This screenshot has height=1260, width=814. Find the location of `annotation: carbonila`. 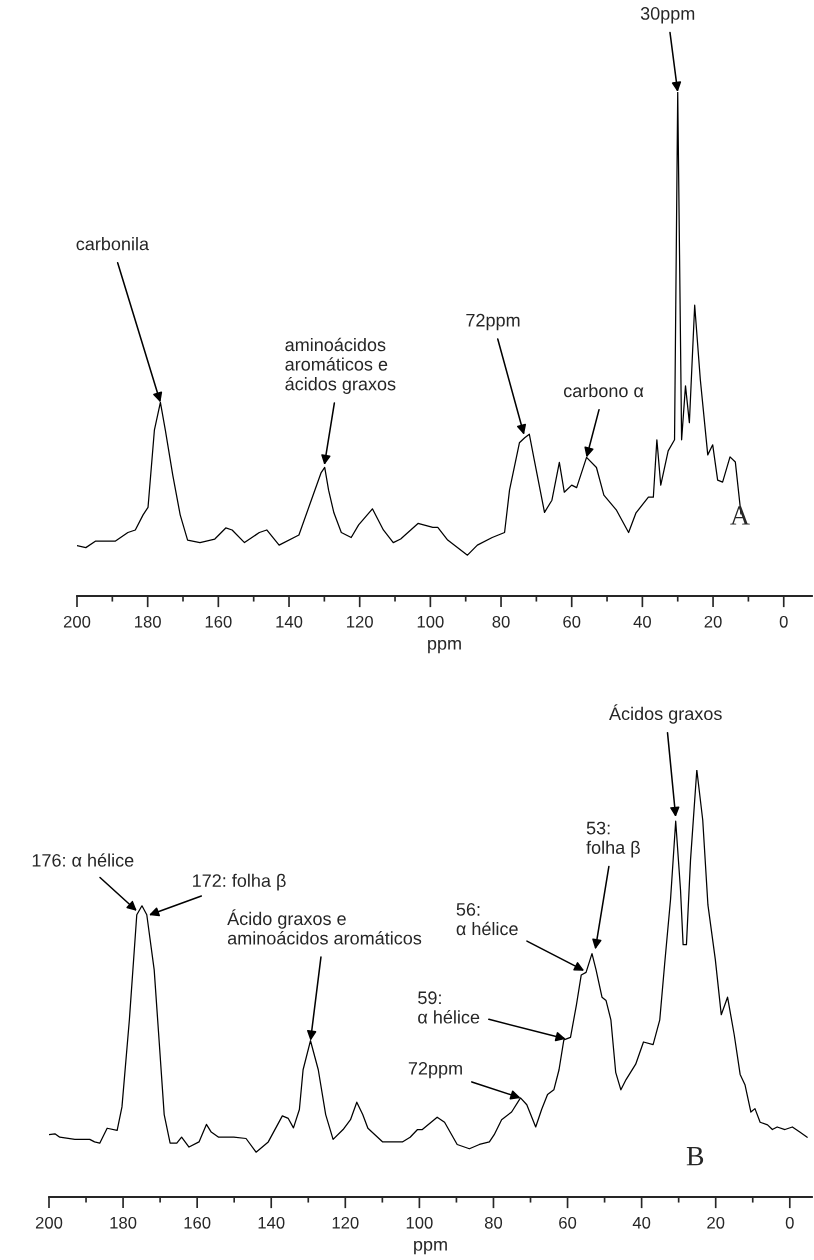

annotation: carbonila is located at coordinates (113, 244).